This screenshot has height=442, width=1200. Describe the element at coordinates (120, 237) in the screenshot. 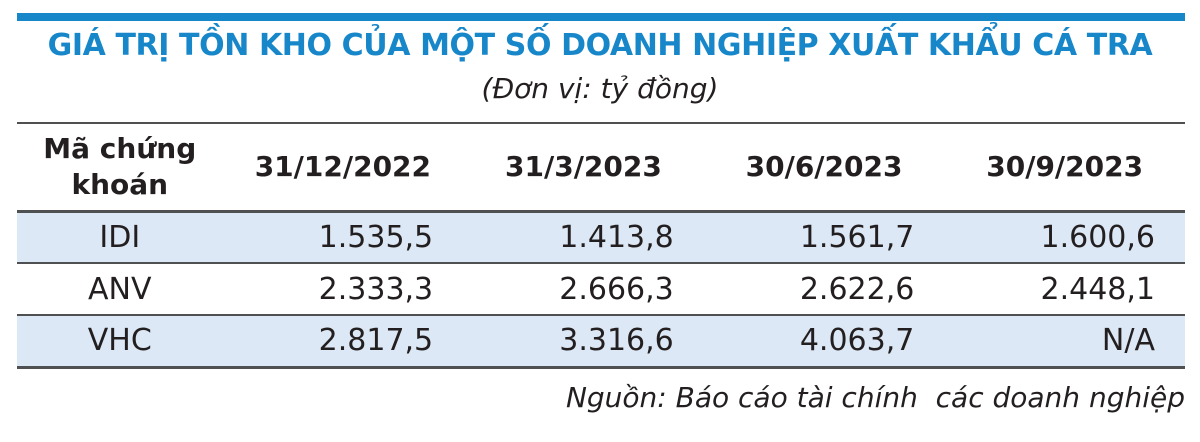

I see `ticker-cell: IDI` at that location.